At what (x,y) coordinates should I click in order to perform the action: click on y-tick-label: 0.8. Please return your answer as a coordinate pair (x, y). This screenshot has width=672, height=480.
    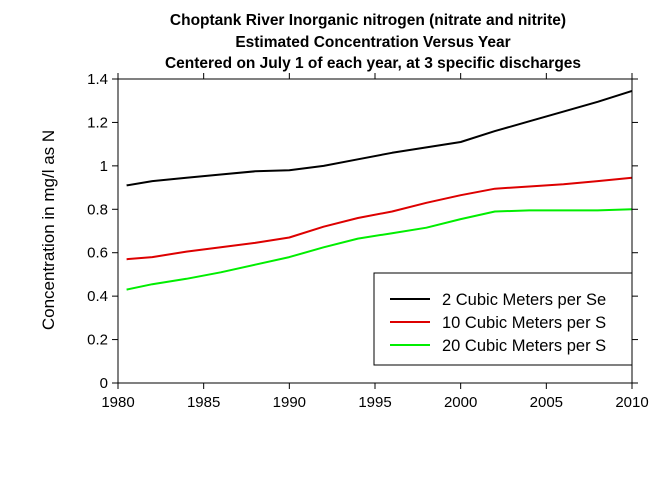
    Looking at the image, I should click on (97, 209).